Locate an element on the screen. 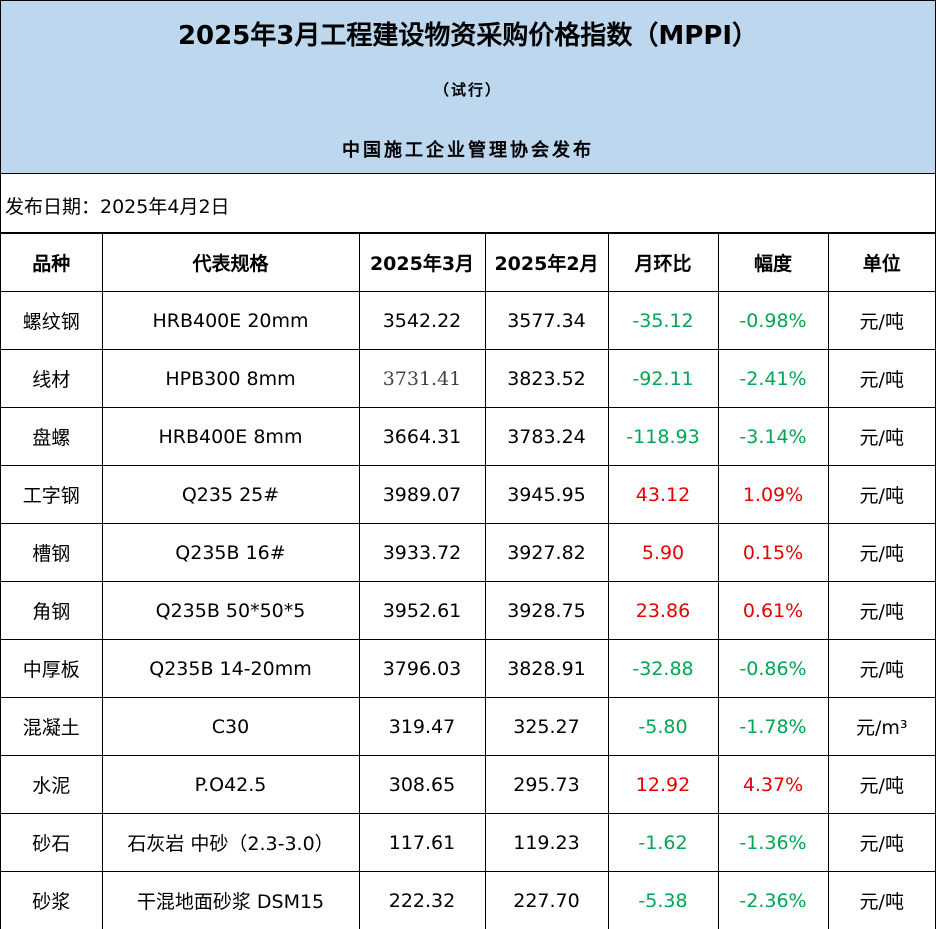  cell-variety: 线材 is located at coordinates (52, 378).